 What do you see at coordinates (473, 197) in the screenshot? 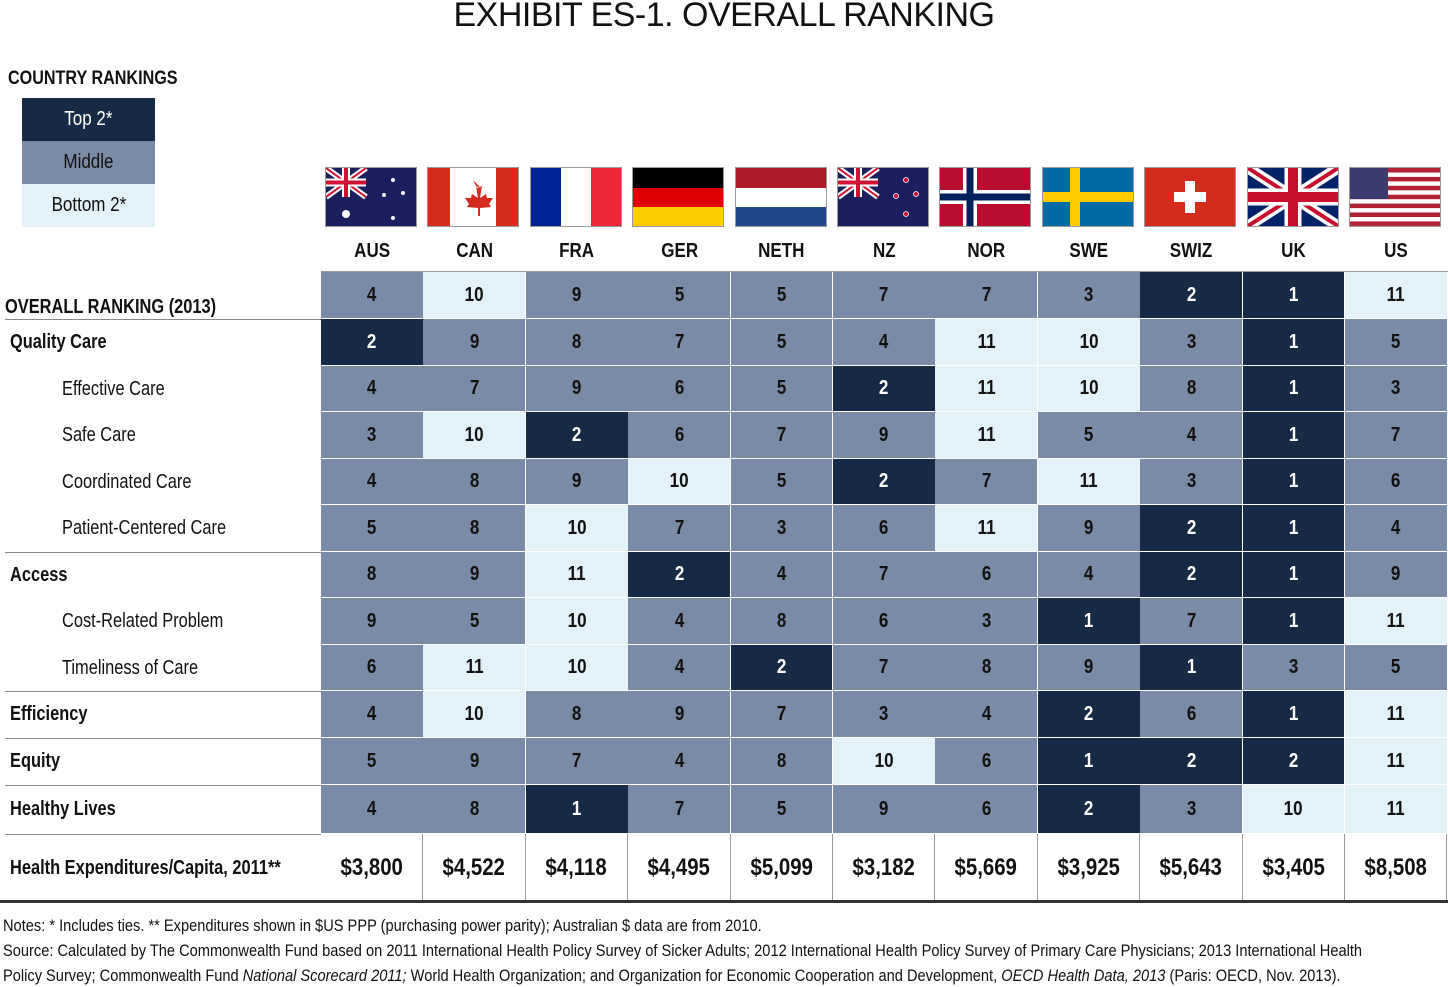
I see `flag-can-icon` at bounding box center [473, 197].